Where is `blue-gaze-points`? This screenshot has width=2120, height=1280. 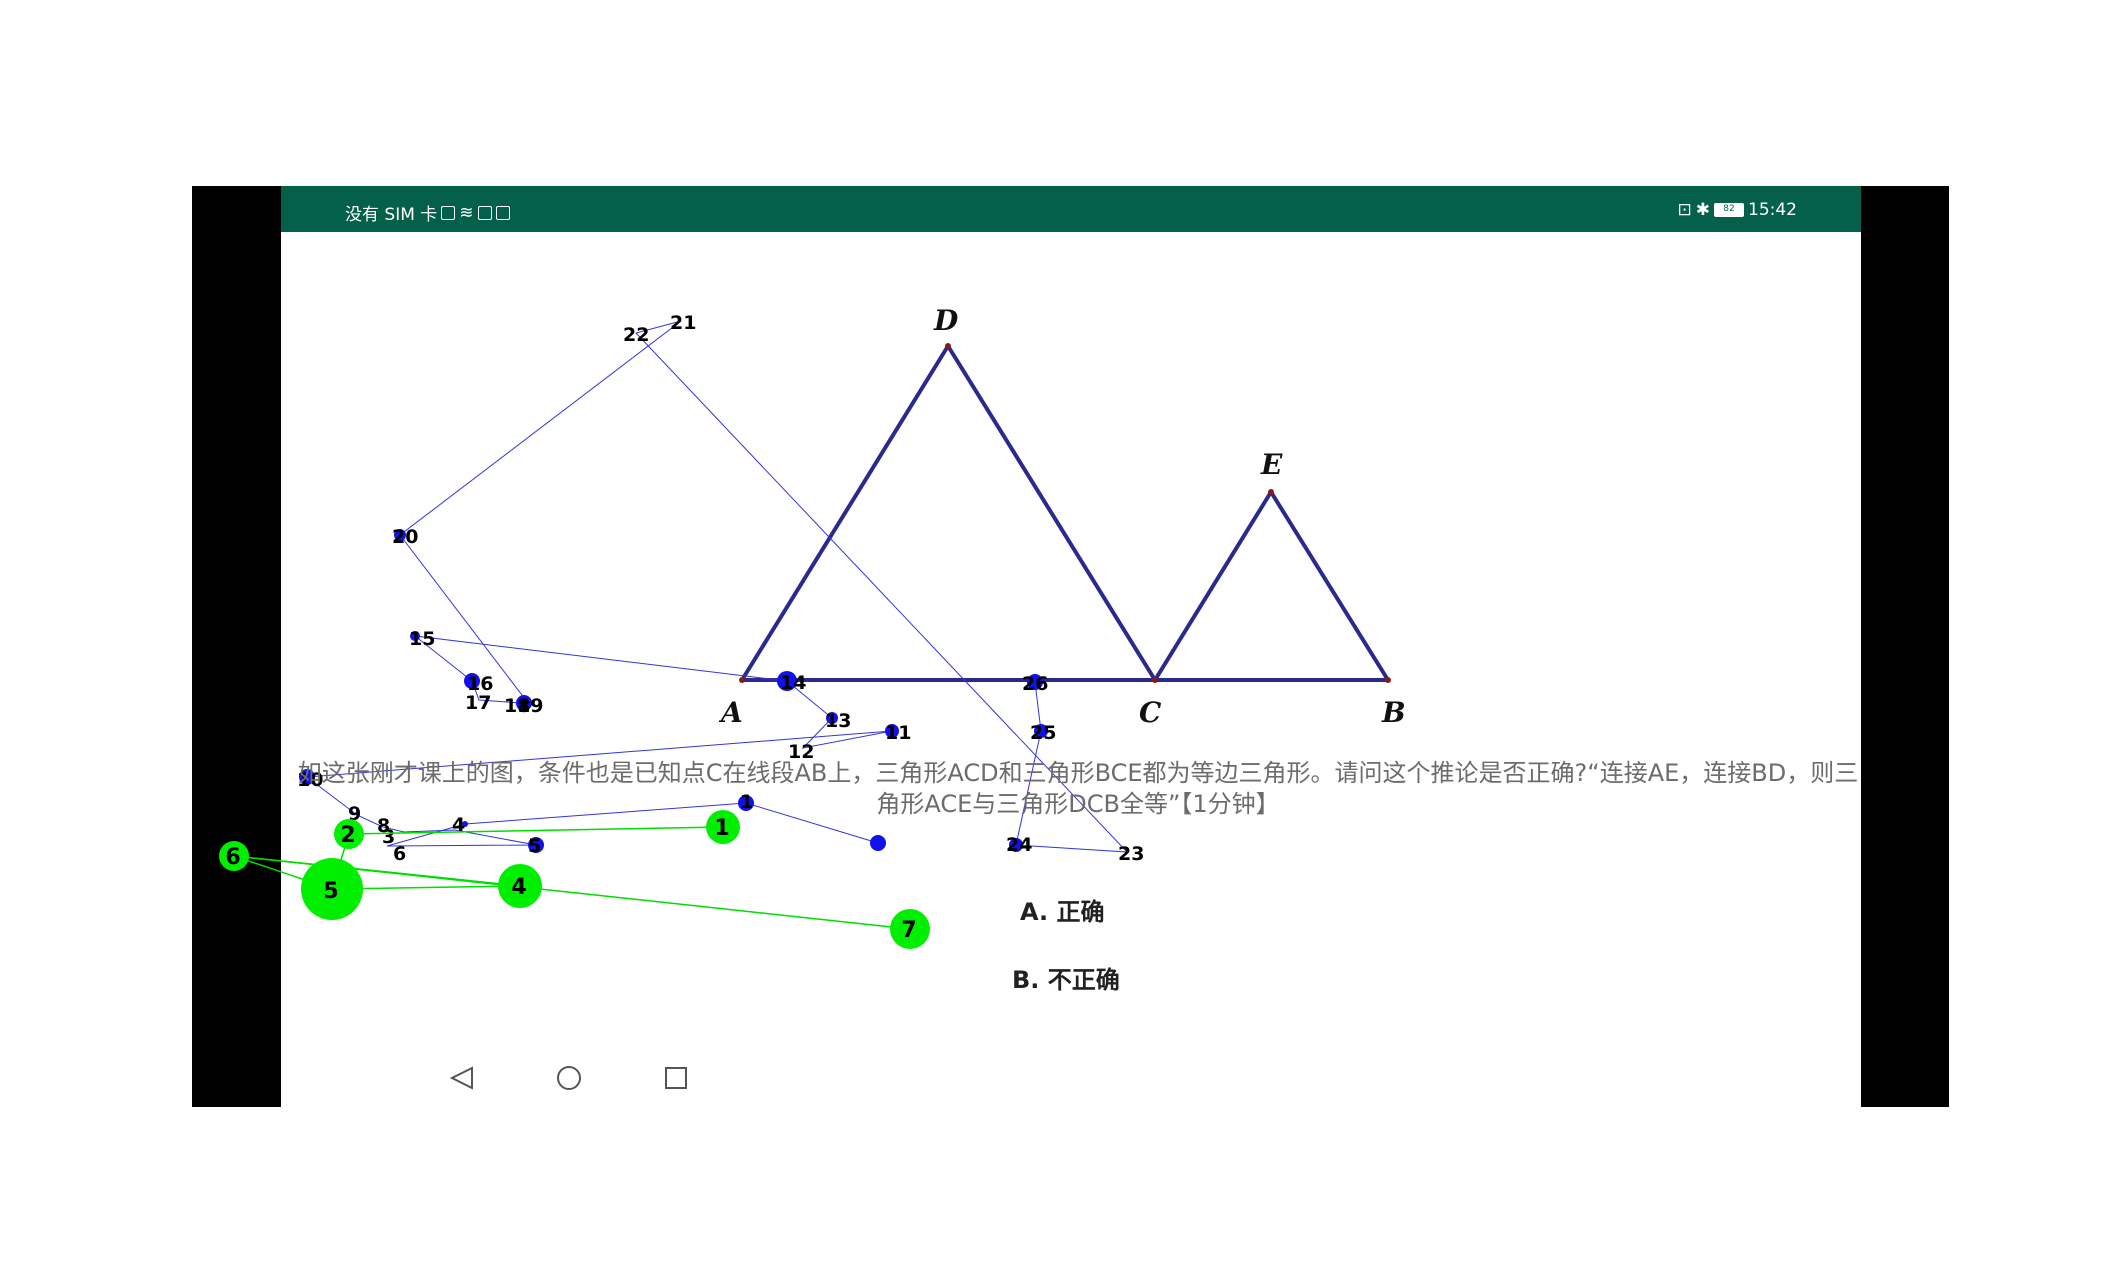
blue-gaze-points is located at coordinates (673, 691).